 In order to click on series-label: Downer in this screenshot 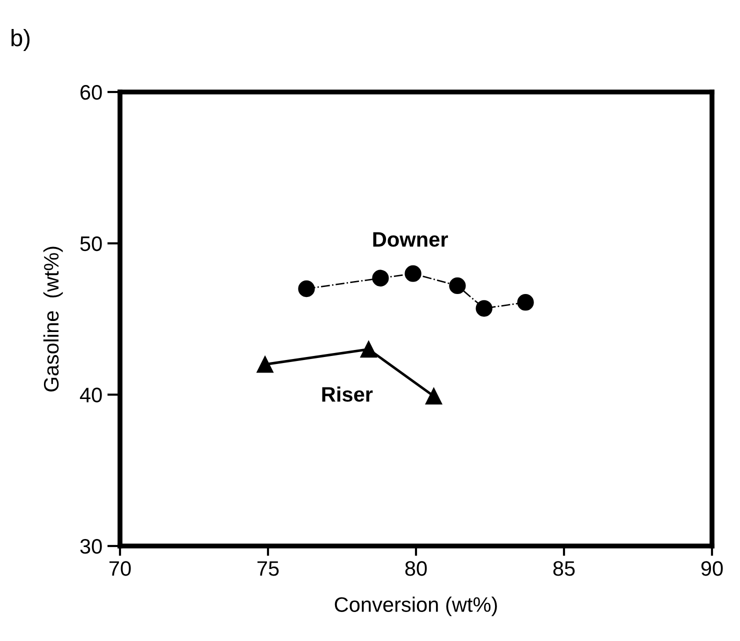, I will do `click(410, 239)`.